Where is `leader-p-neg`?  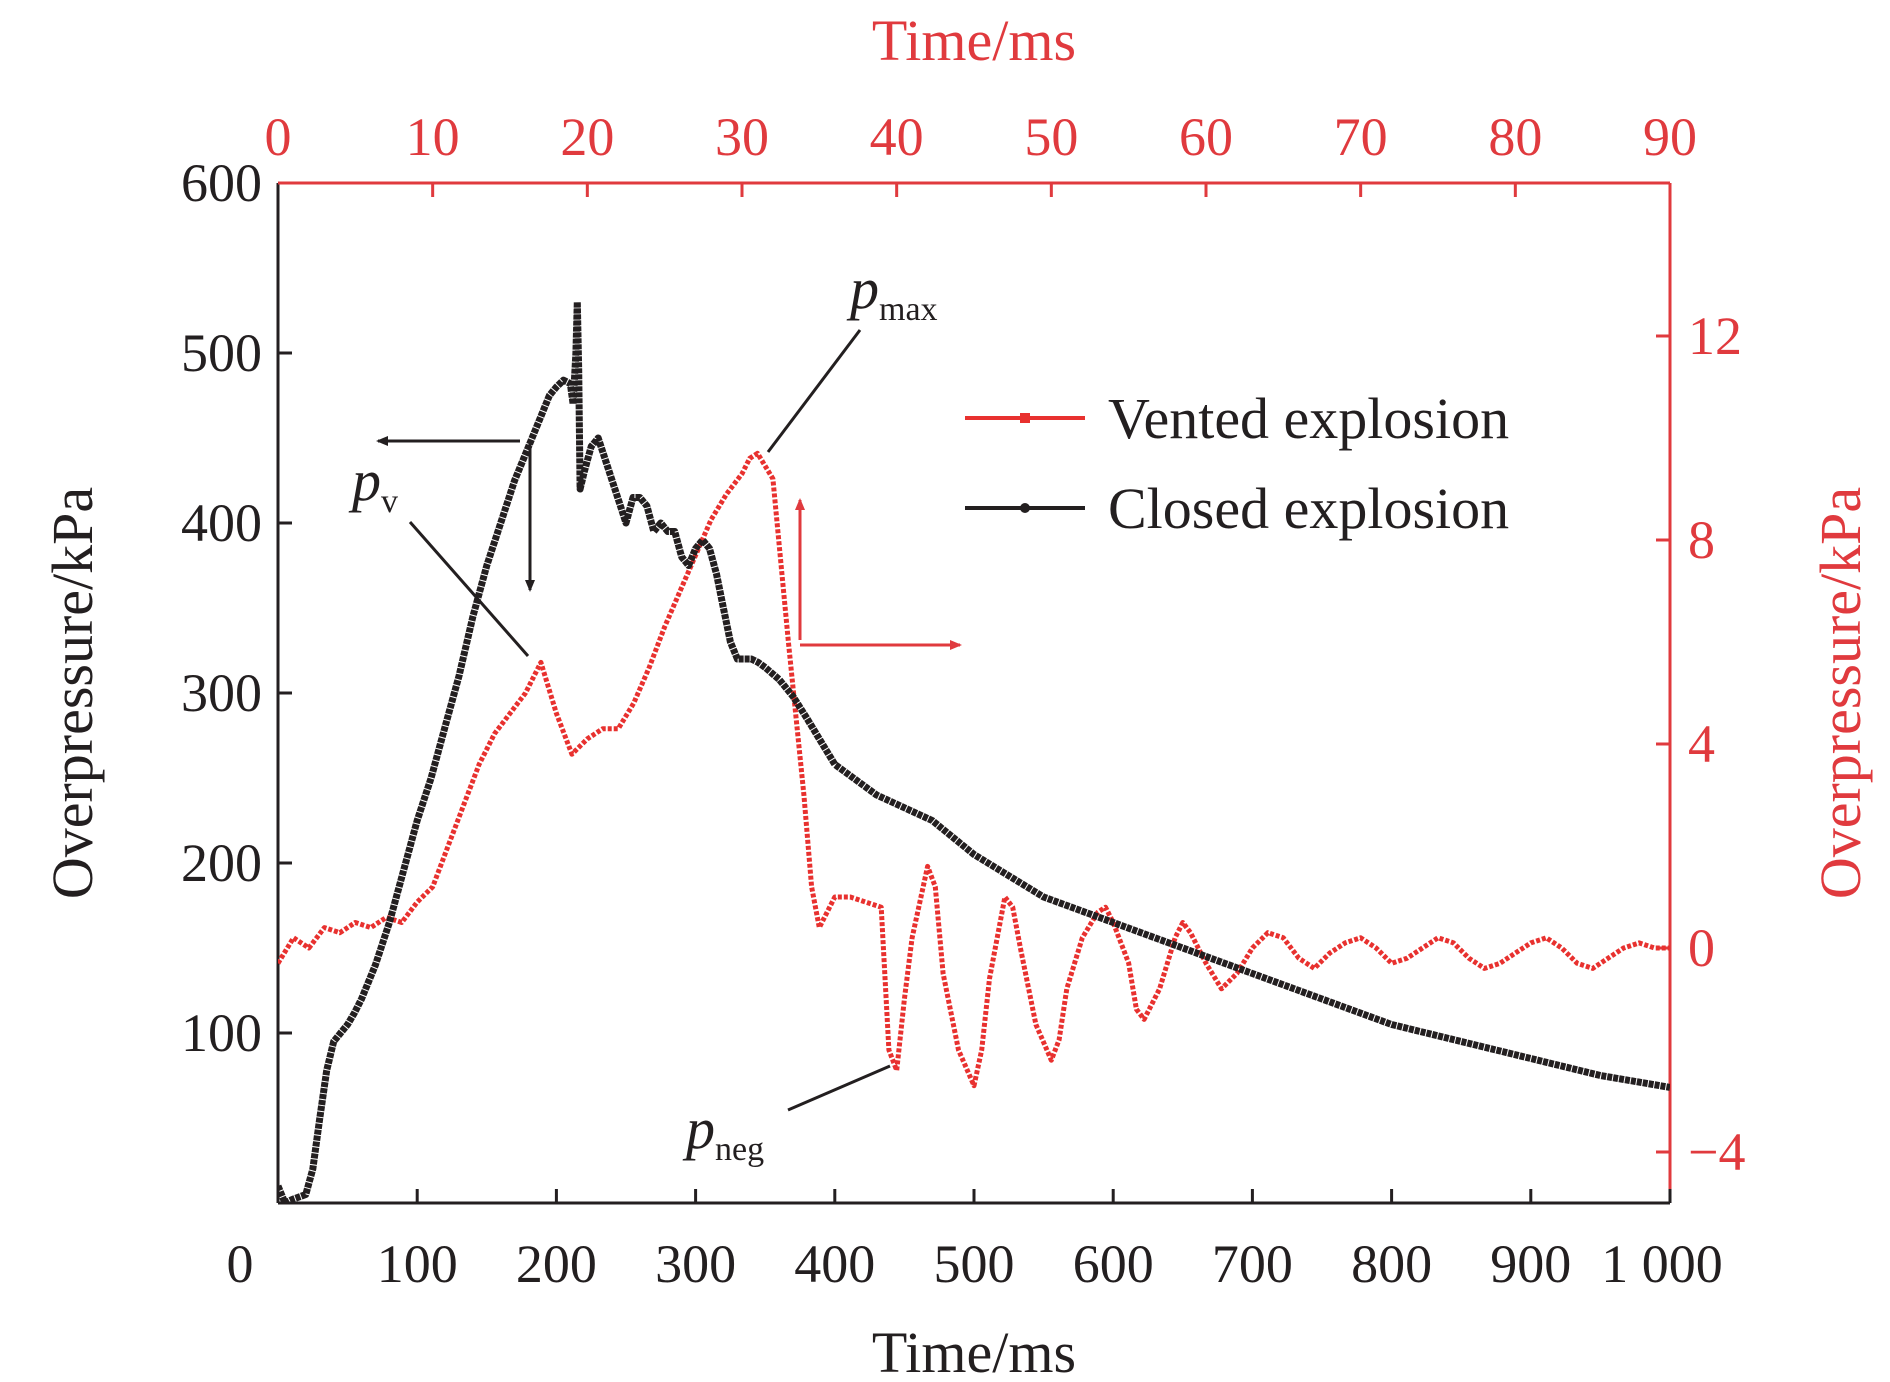
leader-p-neg is located at coordinates (839, 1088).